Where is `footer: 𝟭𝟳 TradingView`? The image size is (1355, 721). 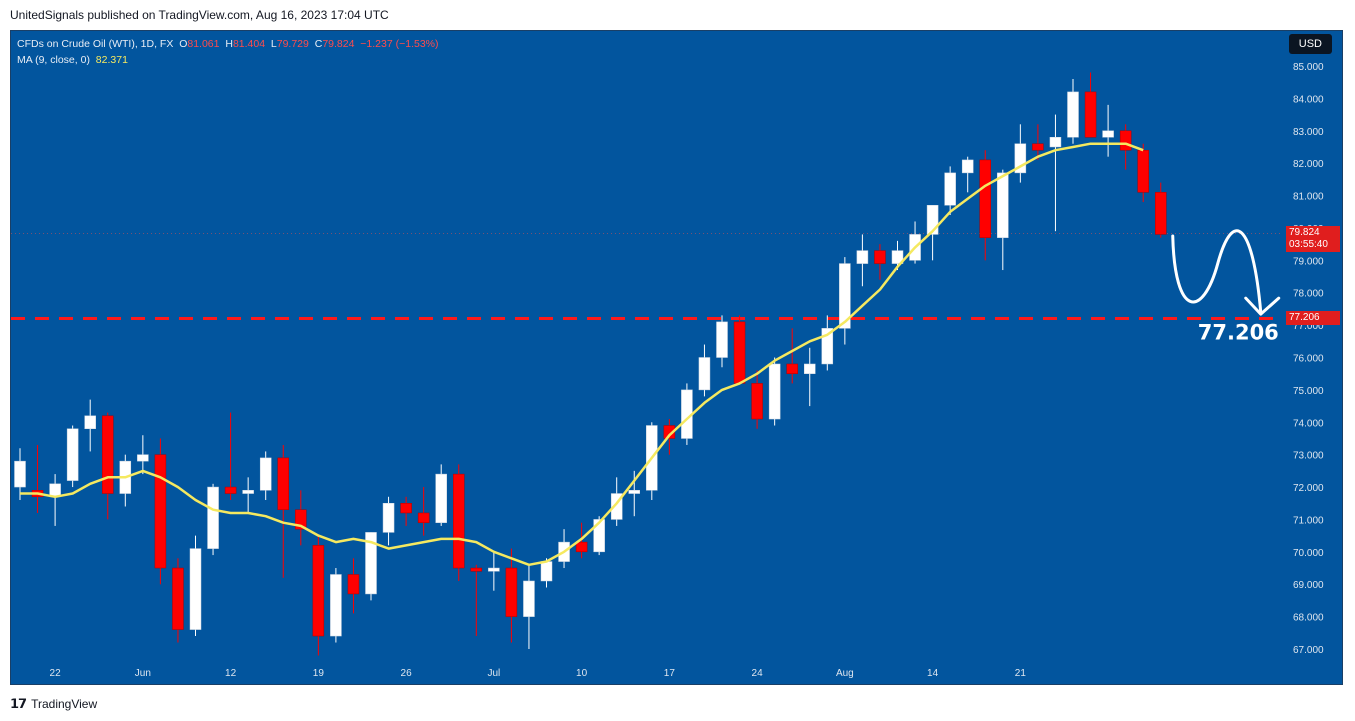
footer: 𝟭𝟳 TradingView is located at coordinates (53, 704).